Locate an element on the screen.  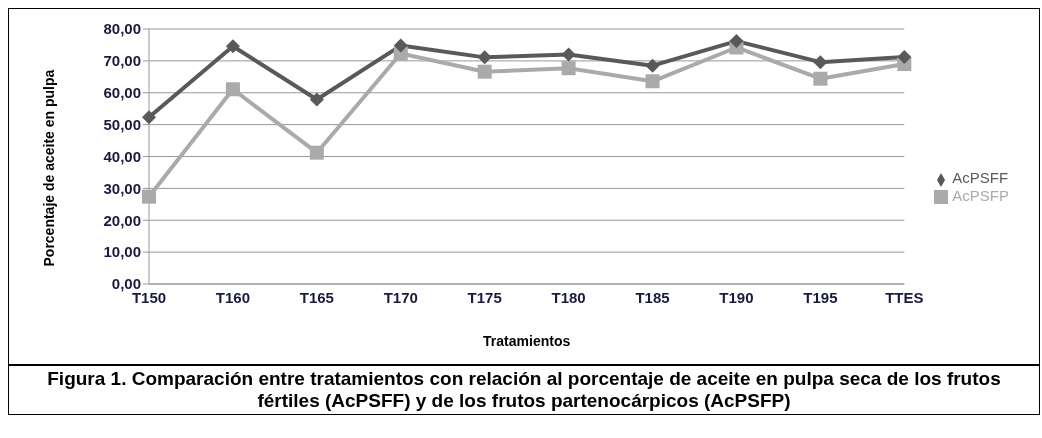
x-tick-label: T195 is located at coordinates (820, 297).